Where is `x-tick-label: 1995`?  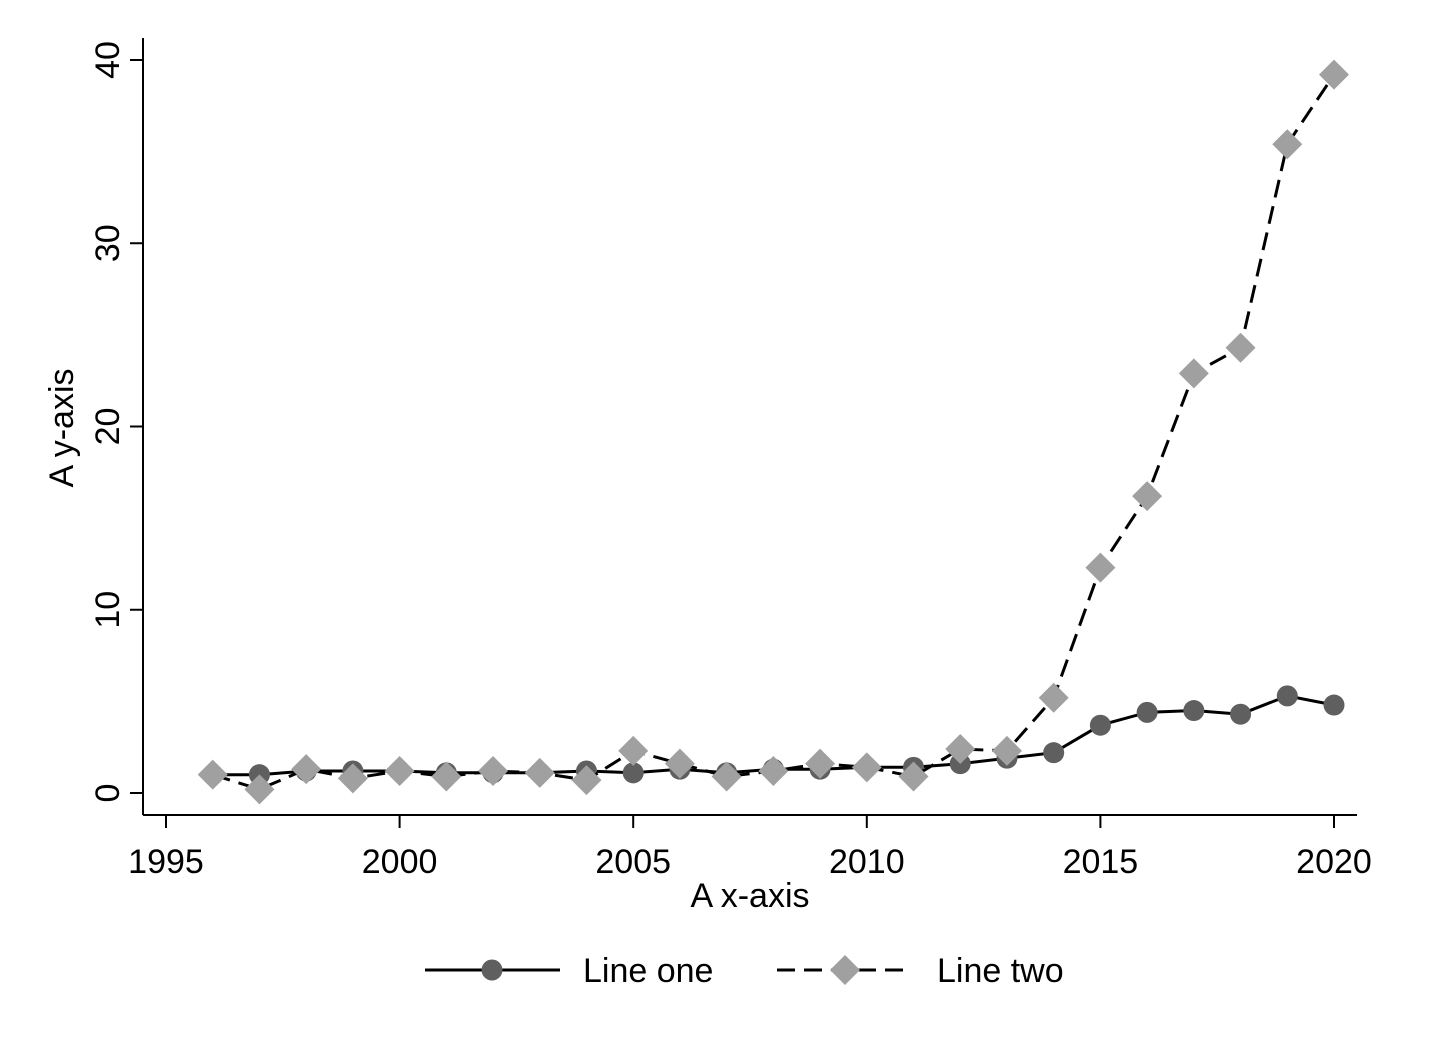 x-tick-label: 1995 is located at coordinates (166, 862).